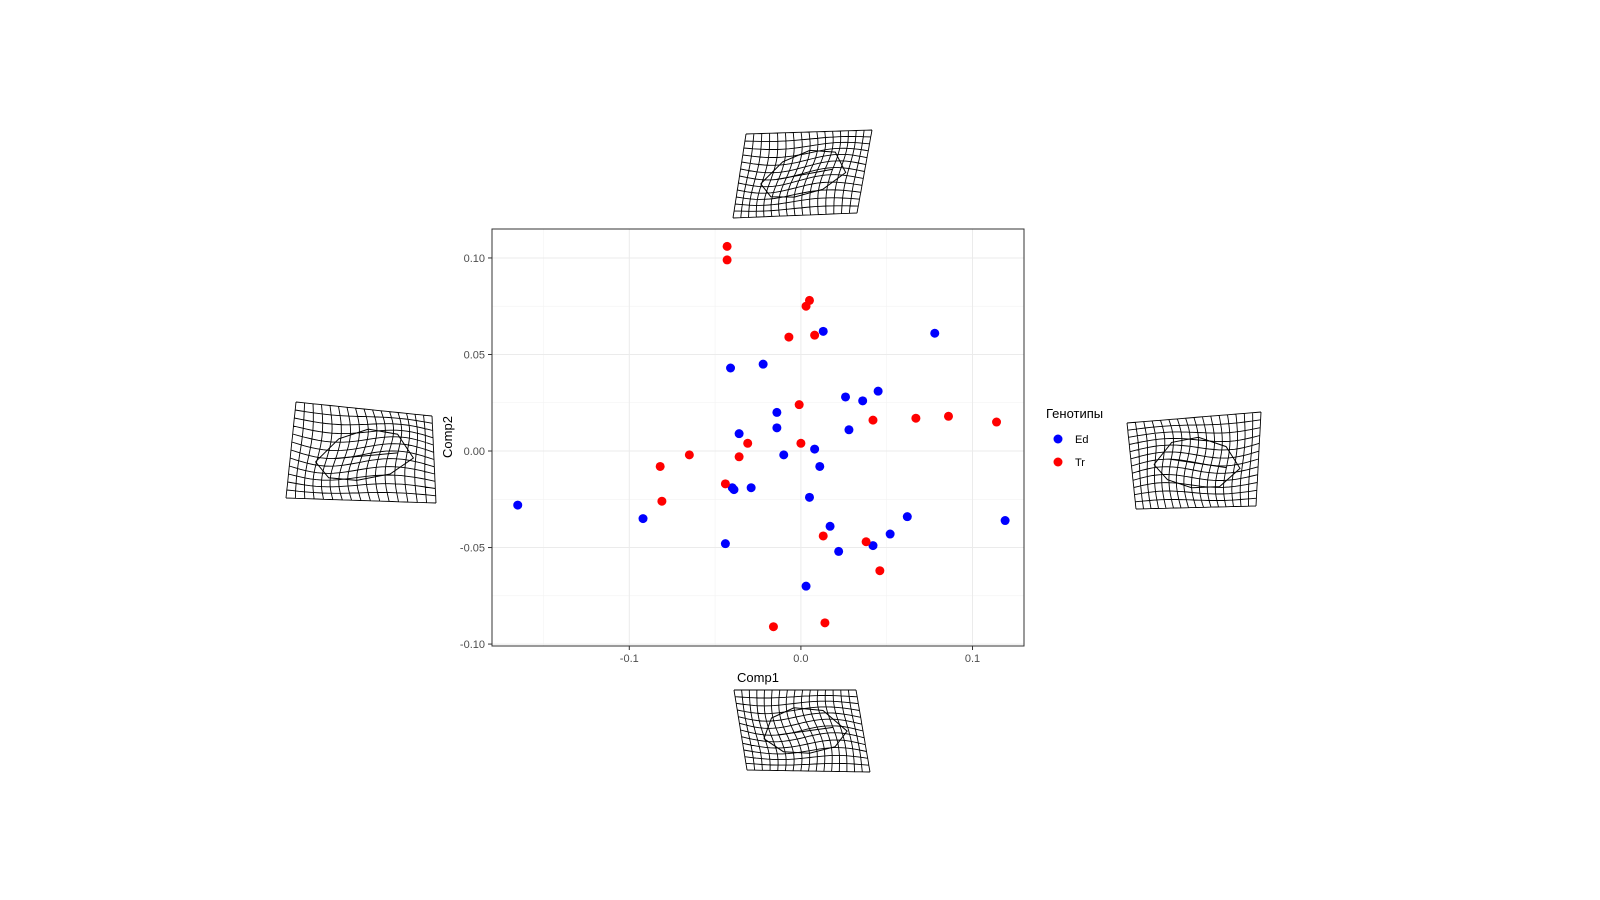 The height and width of the screenshot is (900, 1600). I want to click on legend-label-tr: Tr, so click(1080, 463).